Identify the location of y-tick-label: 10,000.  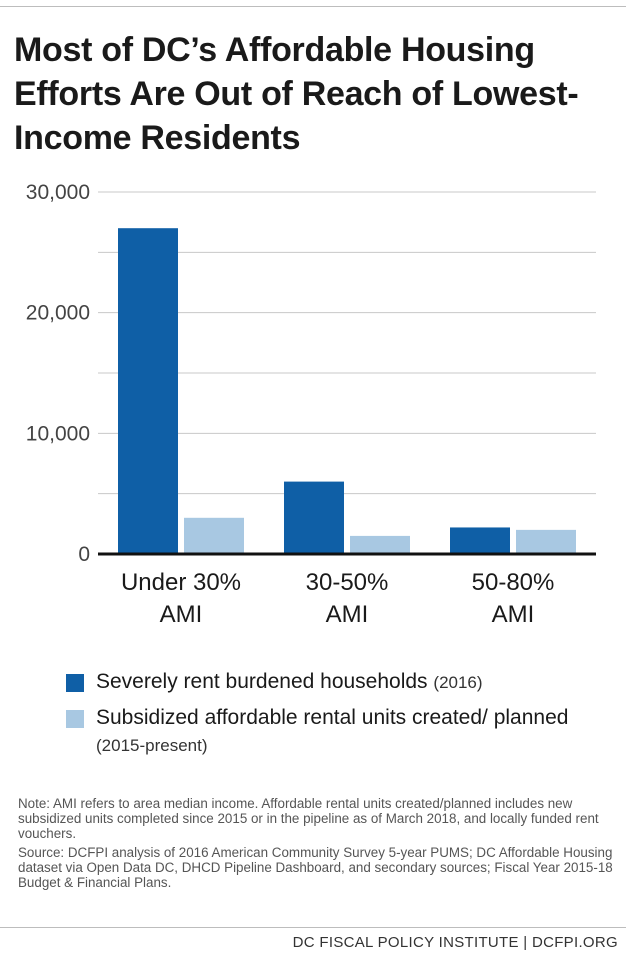
(58, 433).